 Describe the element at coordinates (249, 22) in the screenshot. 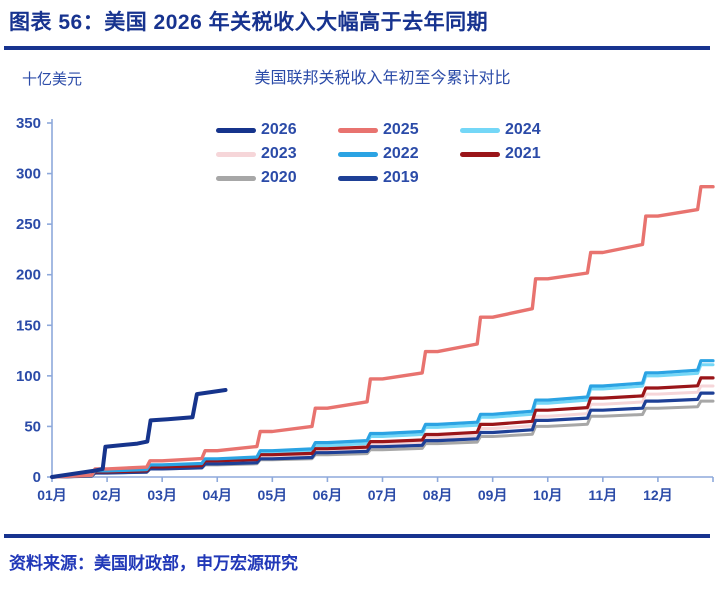

I see `page-title: 图表 56：美国 2026 年关税收入大幅高于去年同期` at that location.